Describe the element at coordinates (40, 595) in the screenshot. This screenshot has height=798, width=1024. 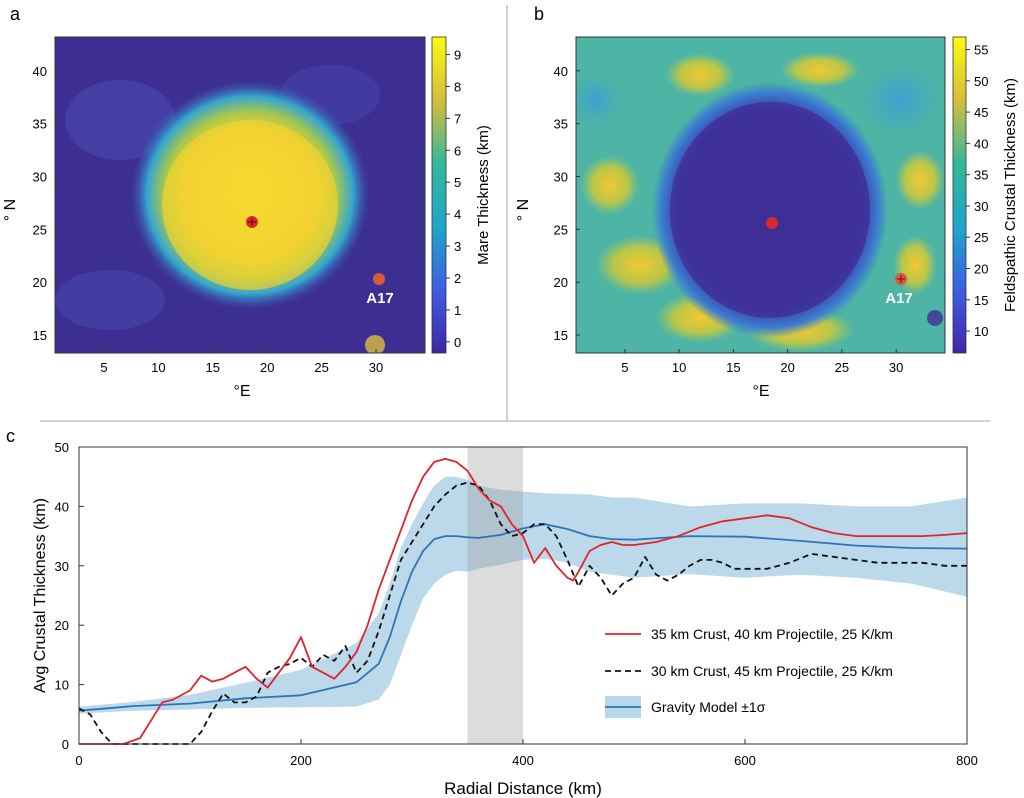
I see `y-axis-label: Avg Crustal Thickness (km)` at that location.